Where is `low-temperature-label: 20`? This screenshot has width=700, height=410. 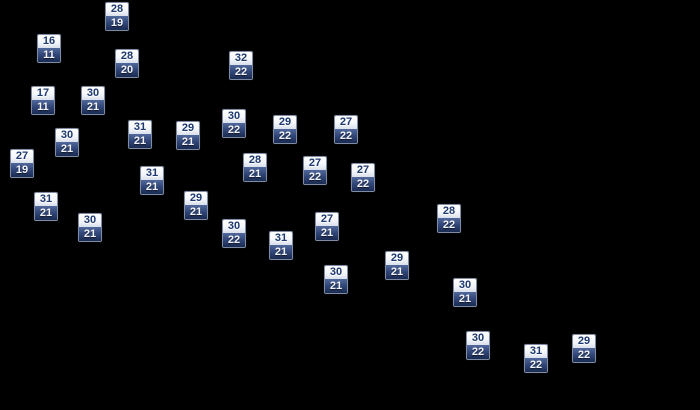
low-temperature-label: 20 is located at coordinates (127, 70).